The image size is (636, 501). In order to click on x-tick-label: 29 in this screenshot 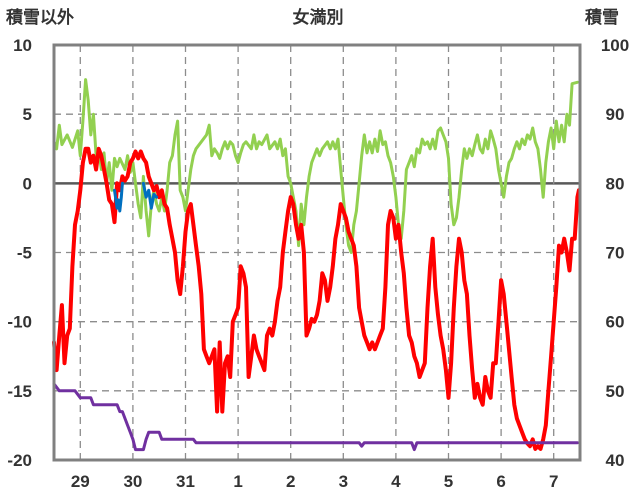, I will do `click(80, 481)`.